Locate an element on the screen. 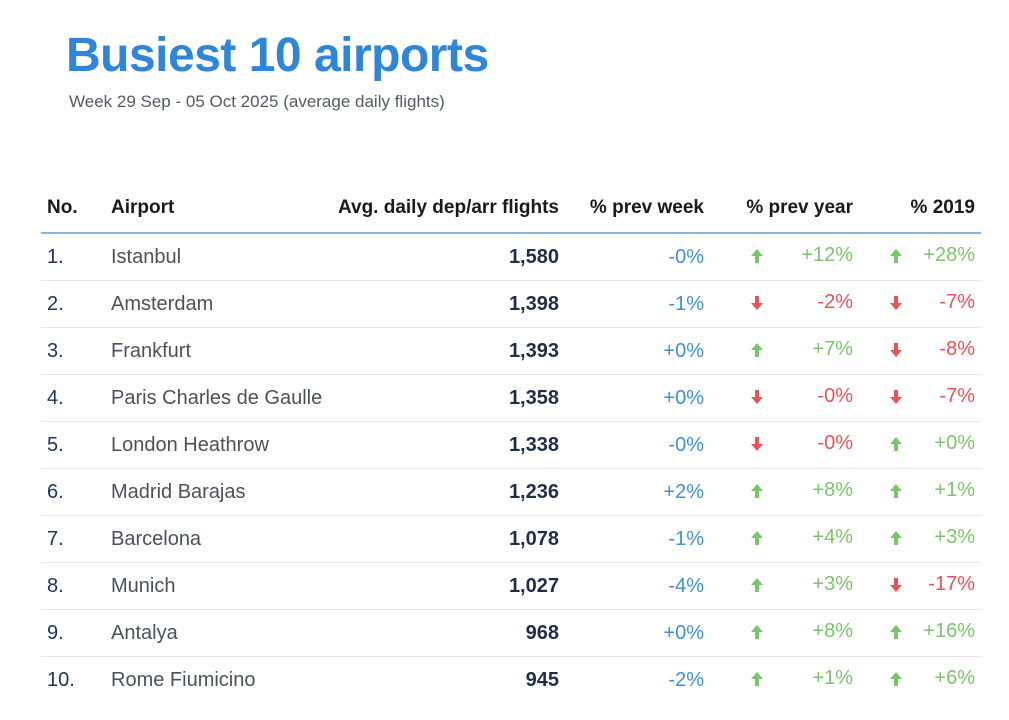 The width and height of the screenshot is (1009, 720). cell-y2019: +3% is located at coordinates (917, 539).